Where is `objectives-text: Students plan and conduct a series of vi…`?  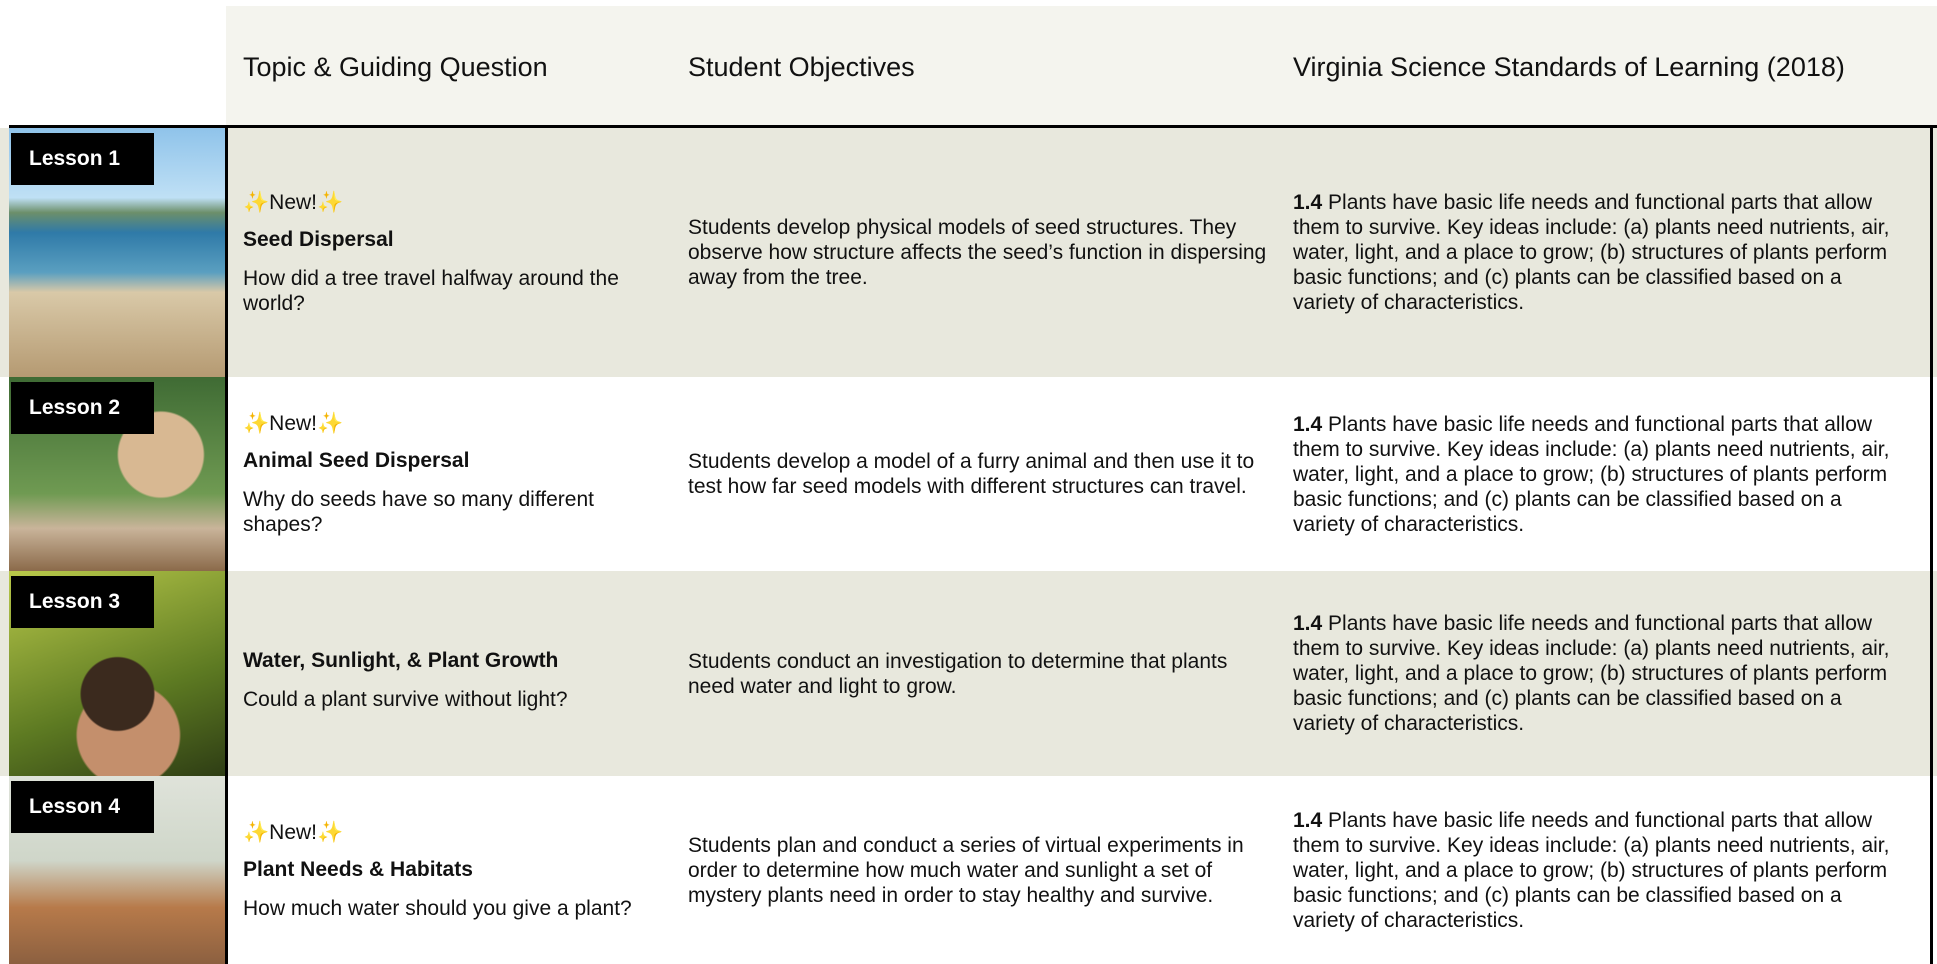 objectives-text: Students plan and conduct a series of vi… is located at coordinates (966, 870).